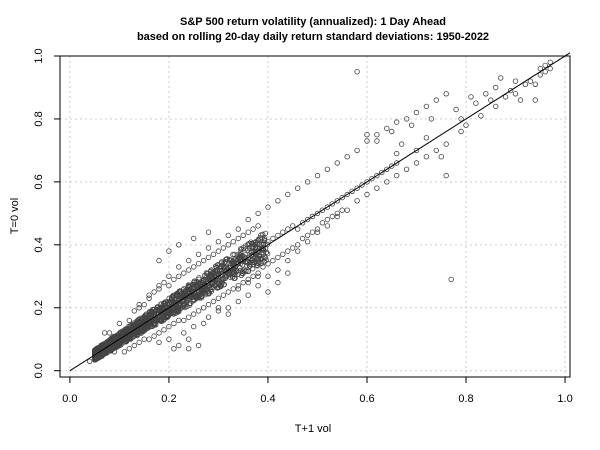 Image resolution: width=600 pixels, height=450 pixels. I want to click on y-tick-label: 0.8, so click(39, 118).